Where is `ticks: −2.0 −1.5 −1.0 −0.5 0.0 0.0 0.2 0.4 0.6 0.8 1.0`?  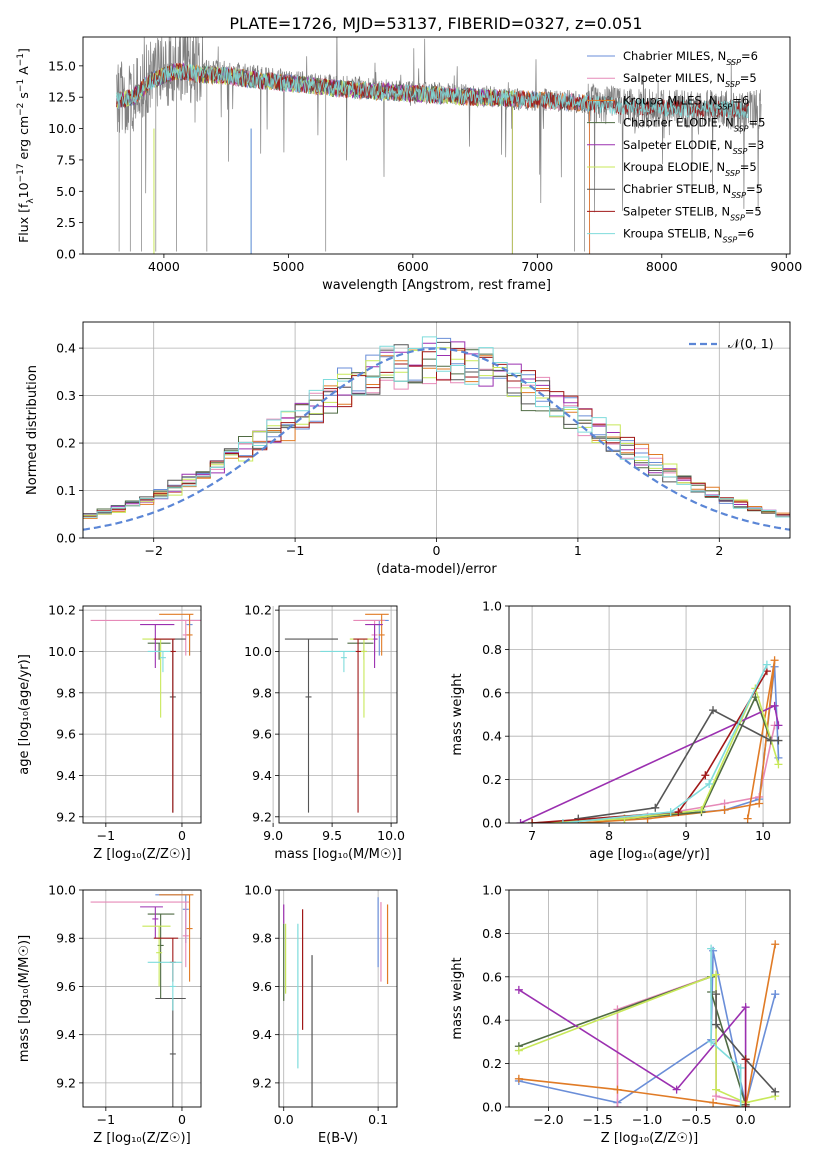 ticks: −2.0 −1.5 −1.0 −0.5 0.0 0.0 0.2 0.4 0.6 0.8 1.0 is located at coordinates (619, 1005).